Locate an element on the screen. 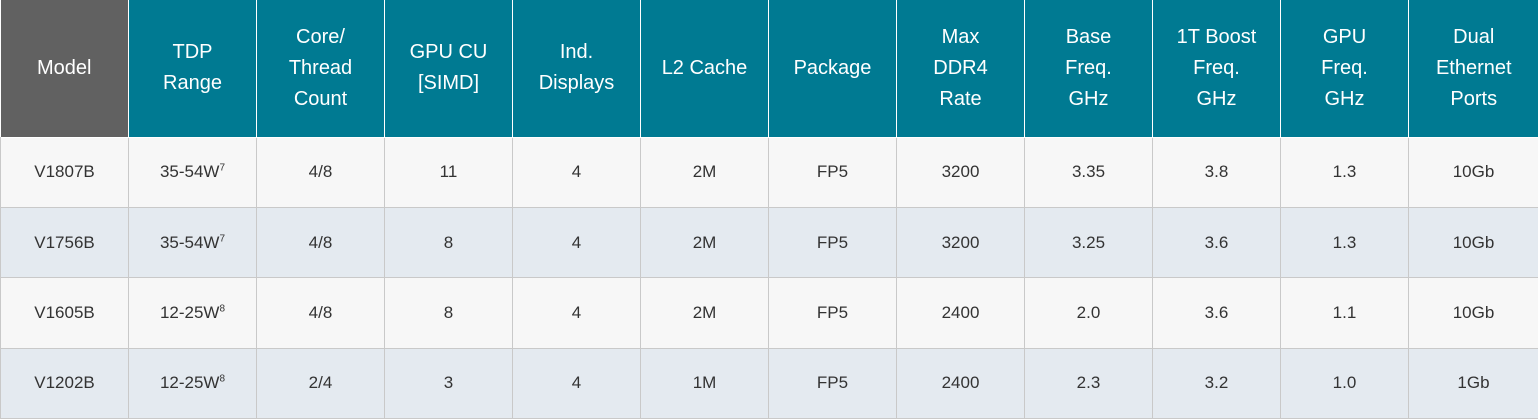  ethernet-cell: 10Gb is located at coordinates (1473, 172).